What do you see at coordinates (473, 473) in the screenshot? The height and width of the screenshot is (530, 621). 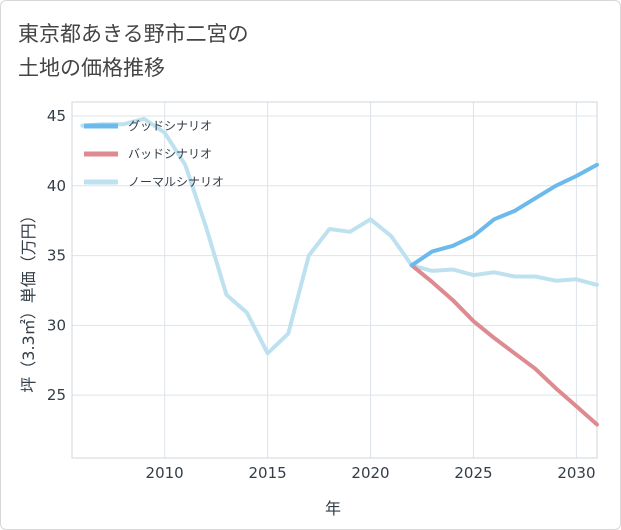 I see `x-tick-label: 2025` at bounding box center [473, 473].